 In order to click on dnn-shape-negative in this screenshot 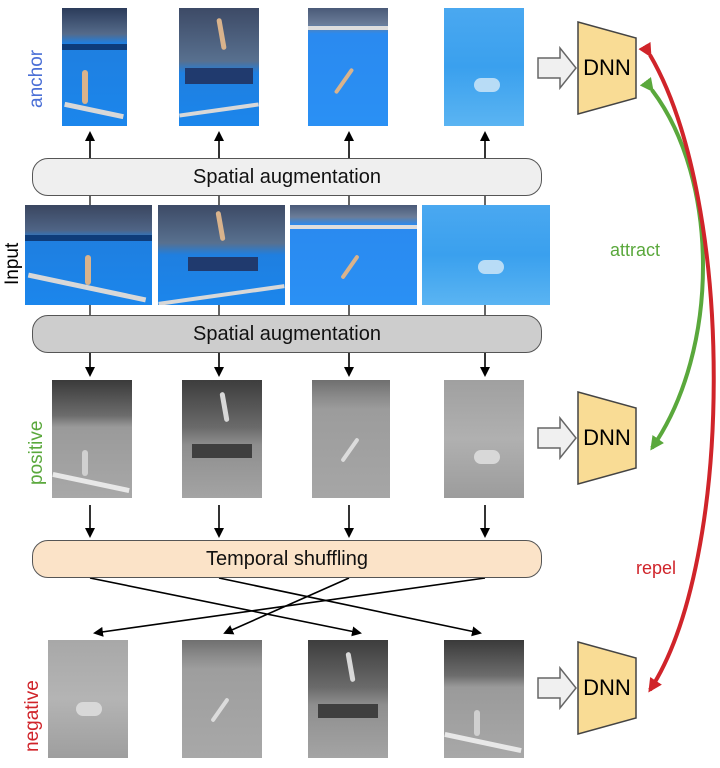, I will do `click(607, 688)`.